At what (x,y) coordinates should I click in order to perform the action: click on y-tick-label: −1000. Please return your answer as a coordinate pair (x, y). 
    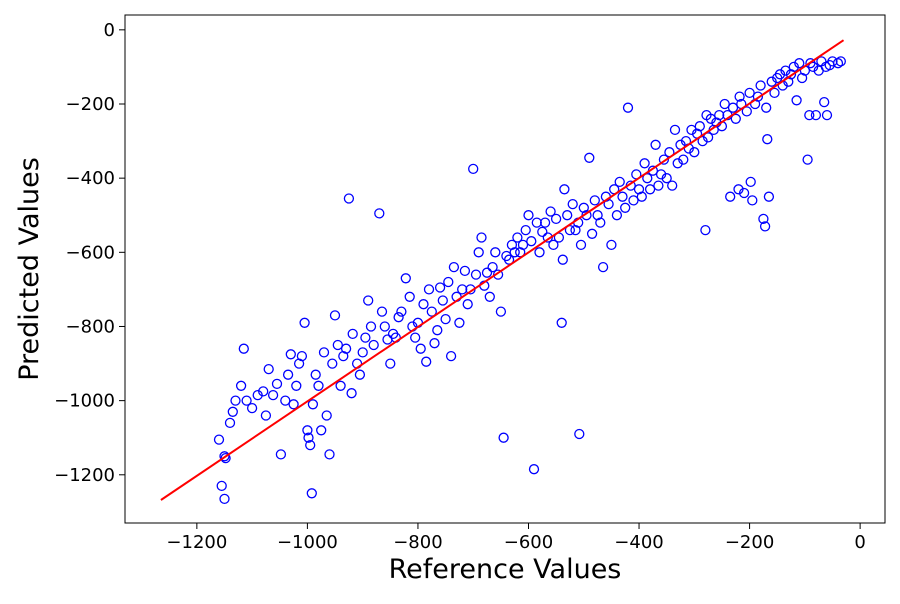
    Looking at the image, I should click on (84, 401).